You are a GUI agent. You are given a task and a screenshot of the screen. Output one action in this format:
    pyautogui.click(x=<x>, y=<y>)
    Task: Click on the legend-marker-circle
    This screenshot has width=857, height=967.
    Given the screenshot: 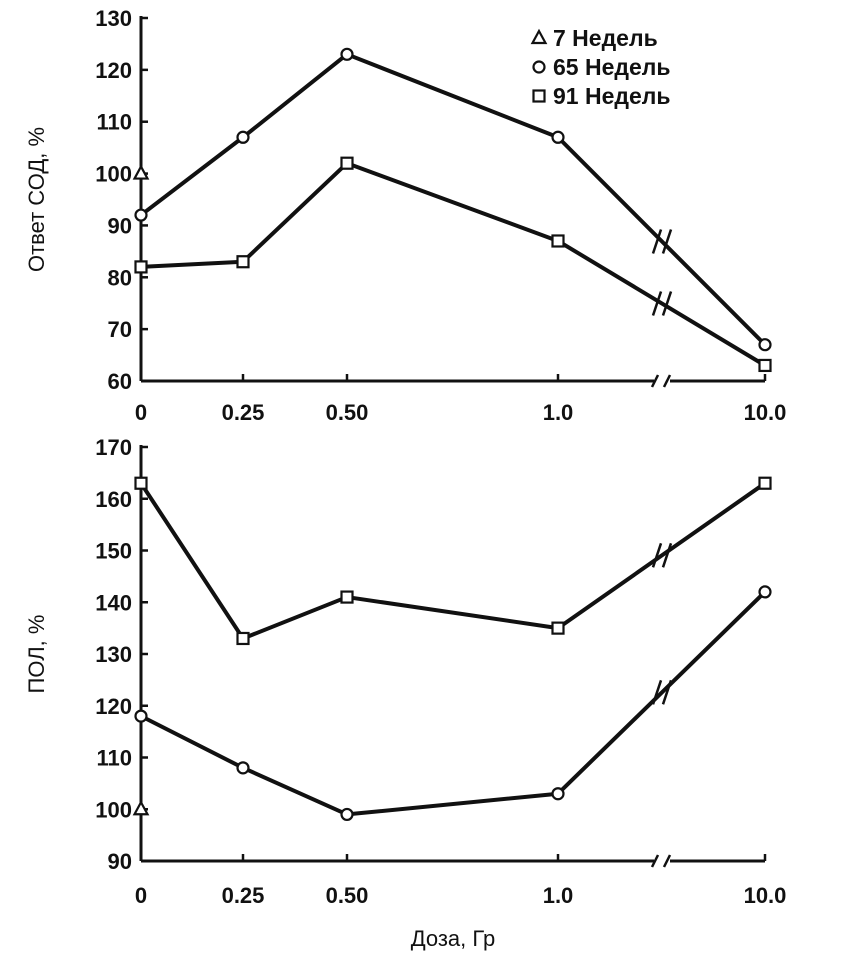 What is the action you would take?
    pyautogui.click(x=539, y=67)
    